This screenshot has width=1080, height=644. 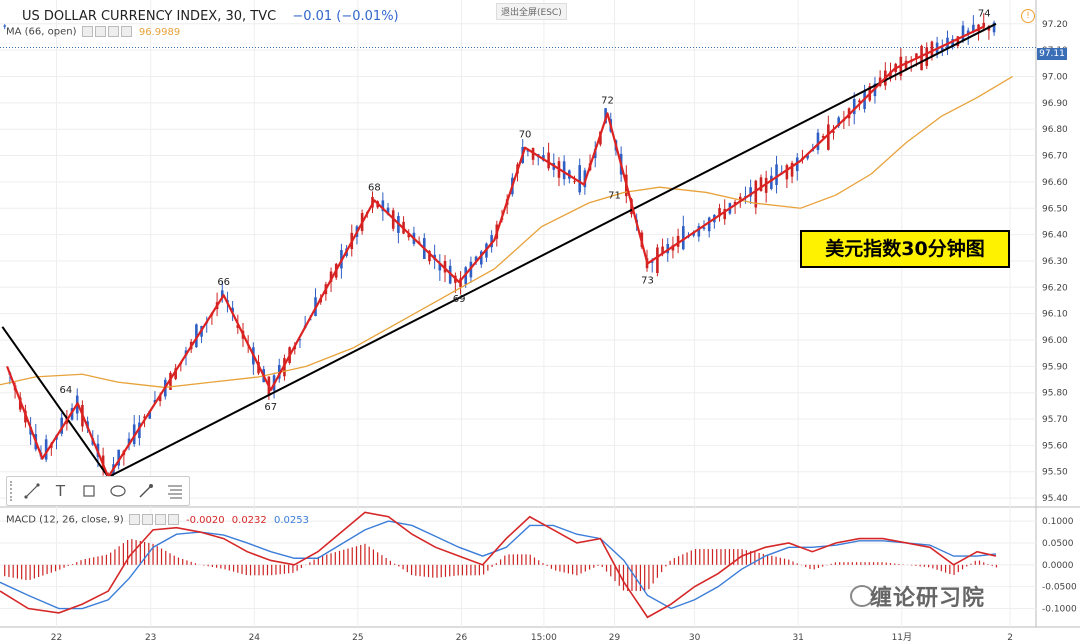 I want to click on wave-label: 71, so click(x=614, y=195).